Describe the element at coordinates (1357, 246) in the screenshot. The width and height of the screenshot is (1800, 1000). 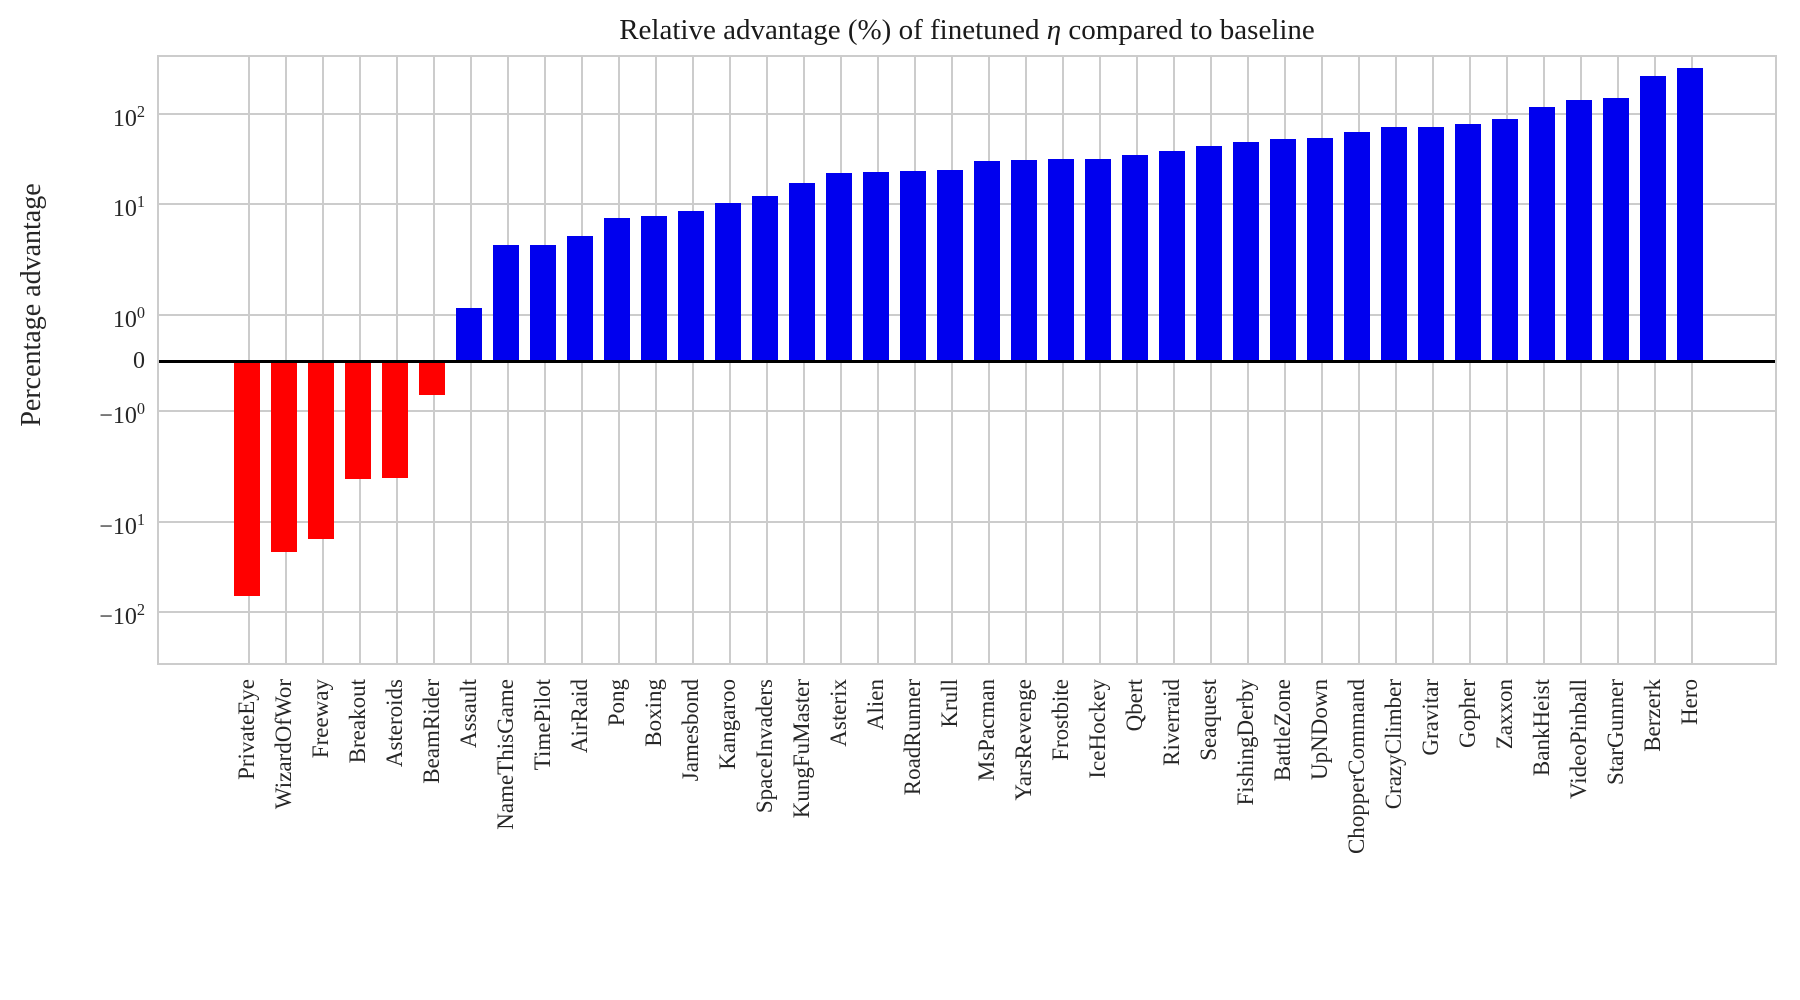
I see `bar-ChopperCommand` at that location.